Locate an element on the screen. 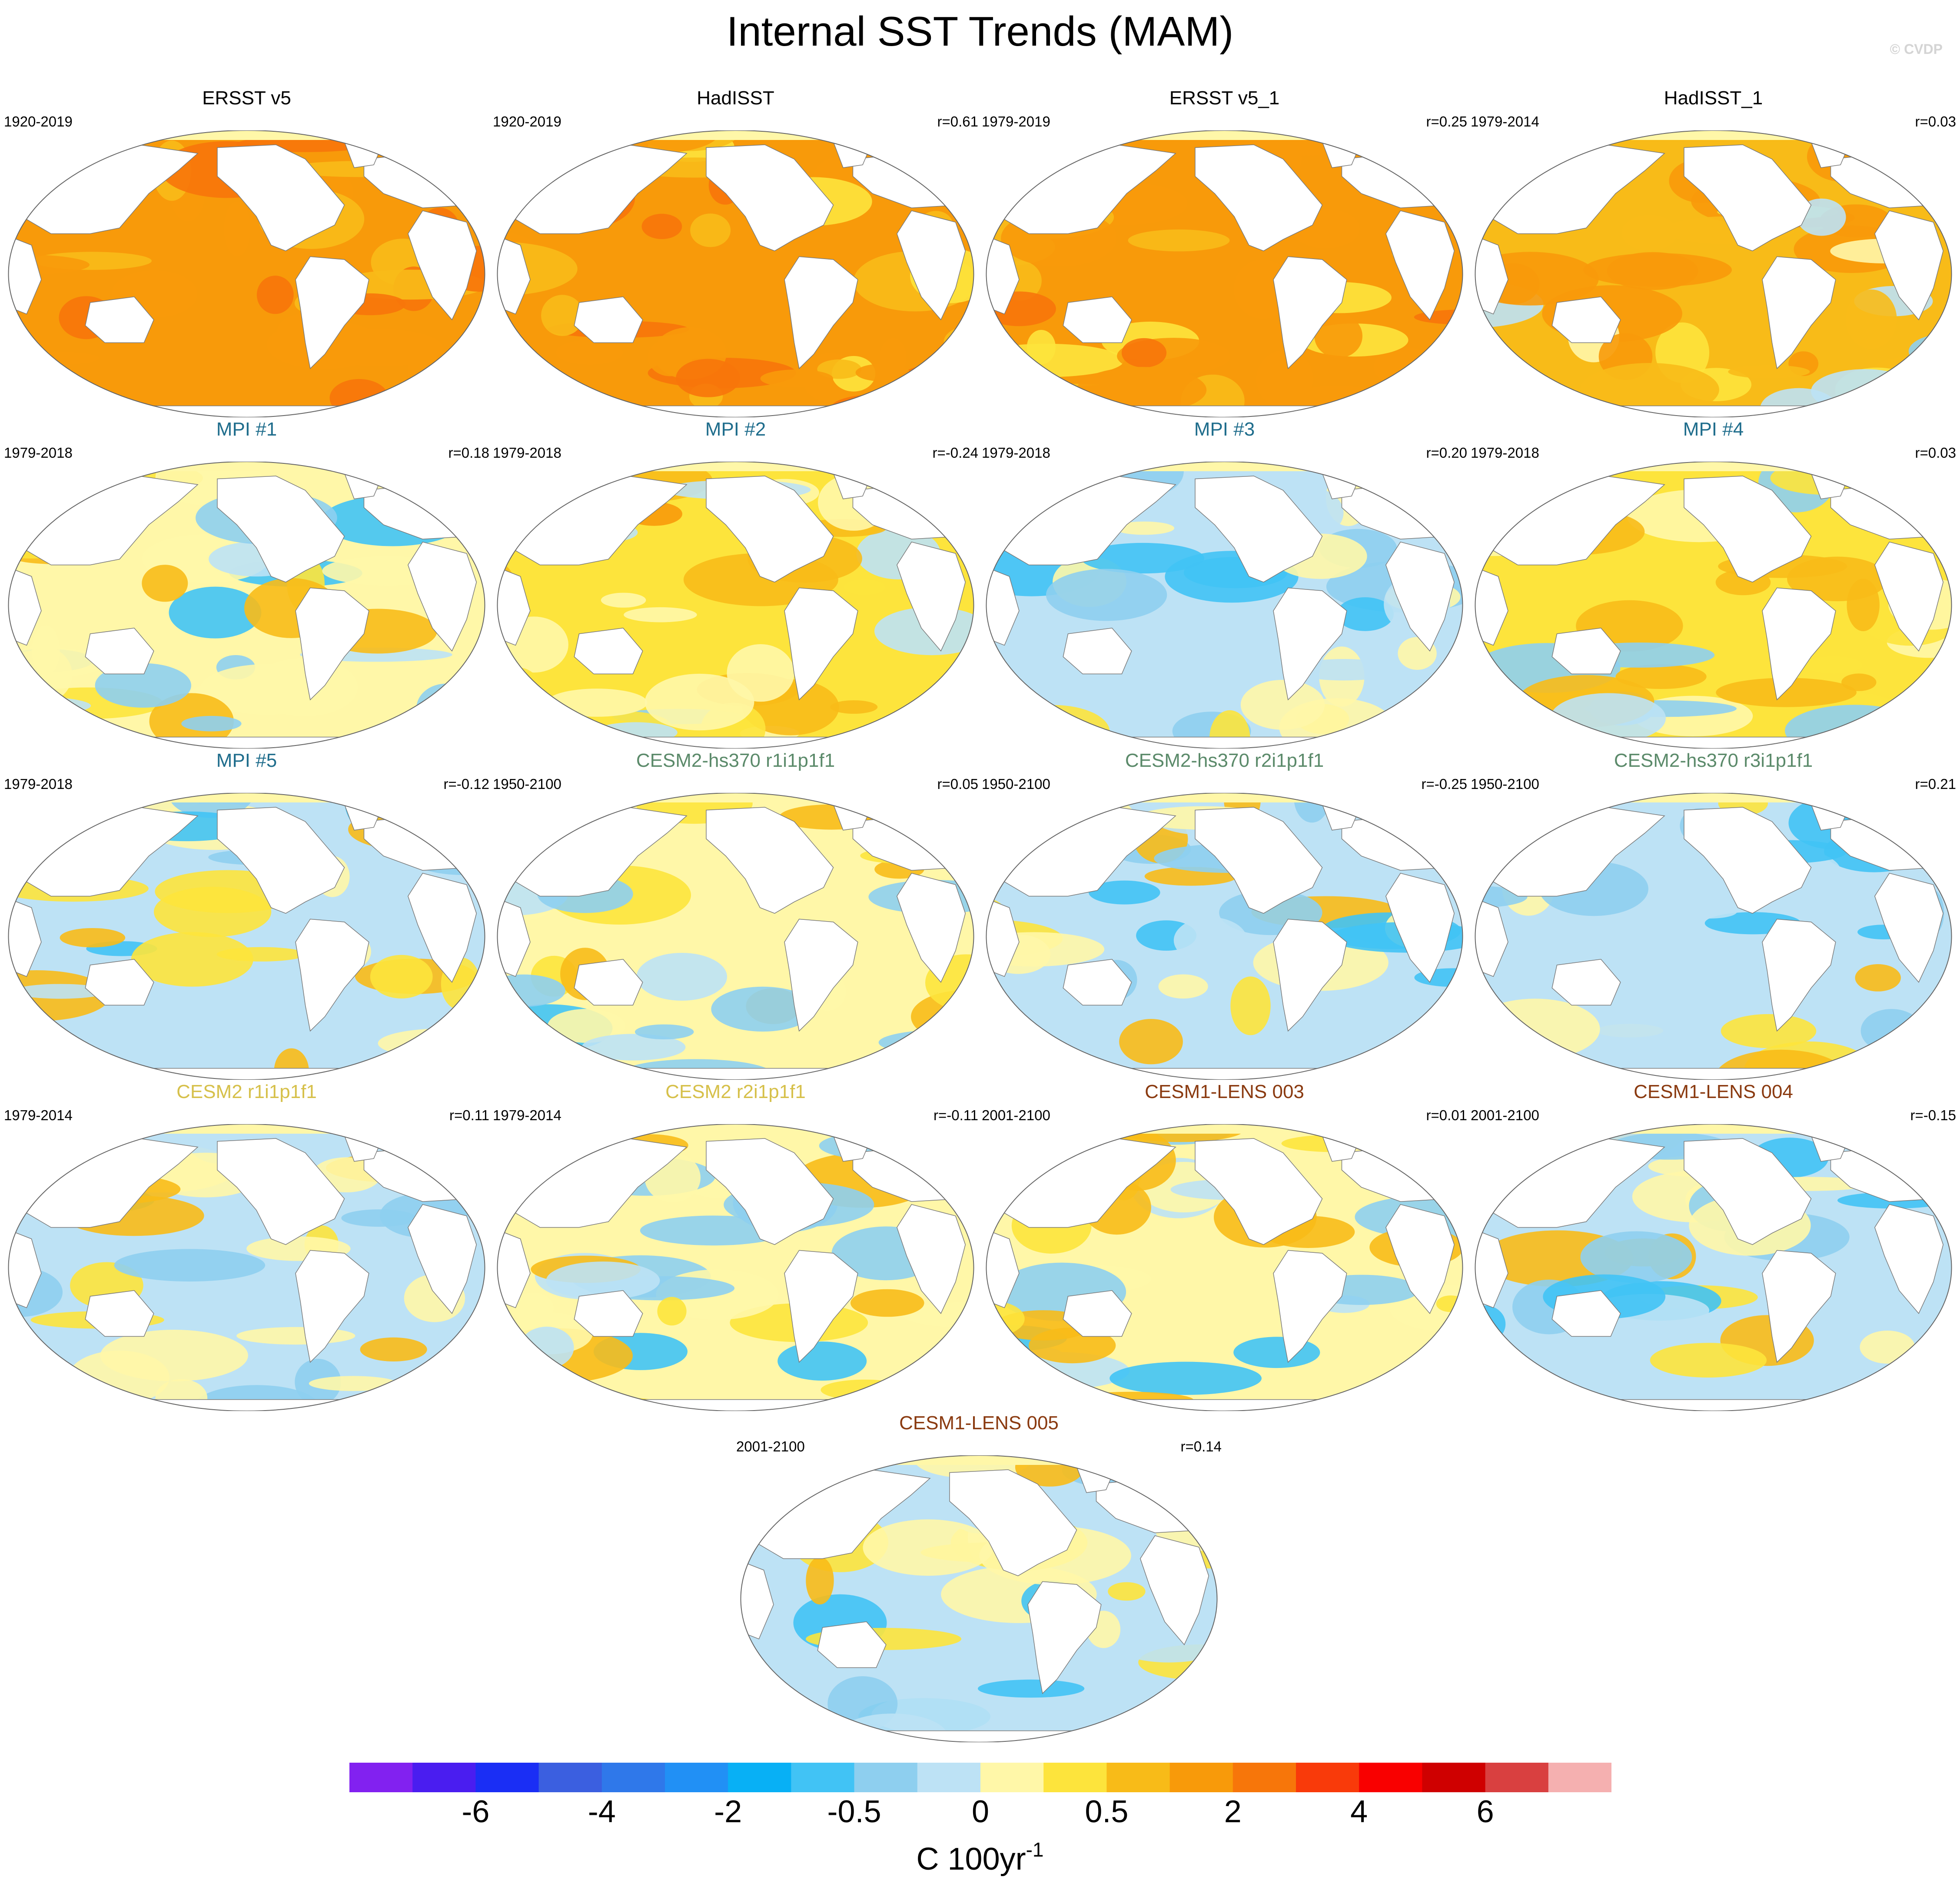 Image resolution: width=1960 pixels, height=1887 pixels. units-exponent: -1 is located at coordinates (1035, 1849).